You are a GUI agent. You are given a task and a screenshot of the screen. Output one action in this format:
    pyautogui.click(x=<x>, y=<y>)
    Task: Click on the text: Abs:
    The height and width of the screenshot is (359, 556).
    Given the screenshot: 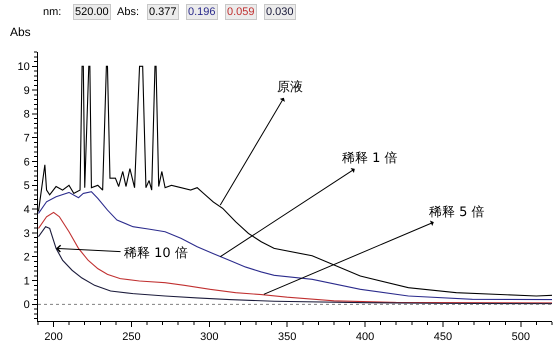 What is the action you would take?
    pyautogui.click(x=128, y=12)
    